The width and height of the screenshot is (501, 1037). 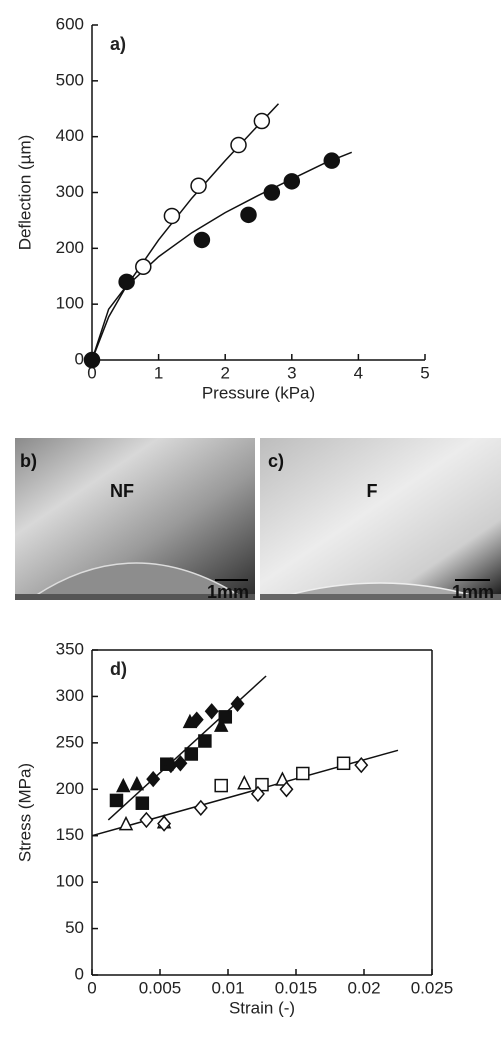 What do you see at coordinates (227, 987) in the screenshot?
I see `x-tick-label: 0.01` at bounding box center [227, 987].